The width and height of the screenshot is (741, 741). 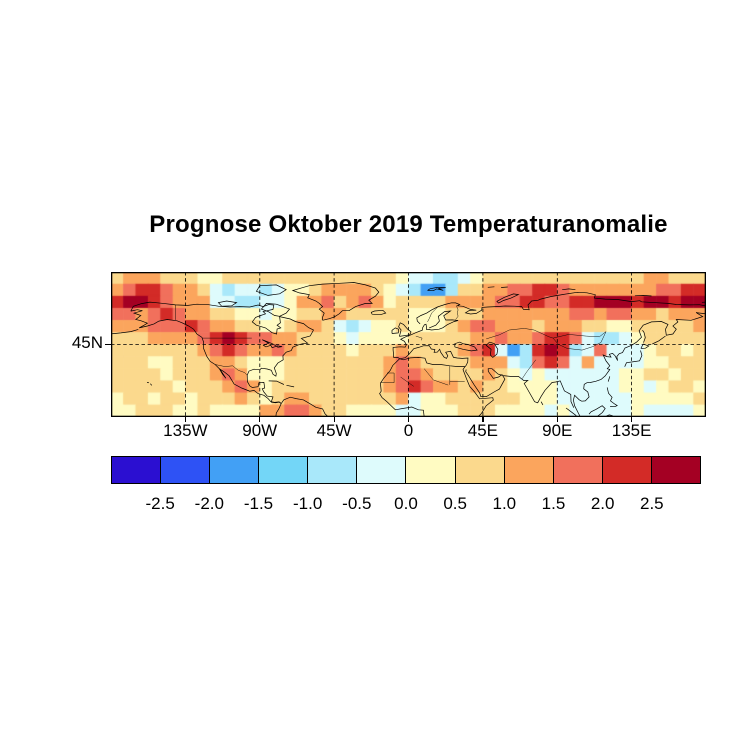 I want to click on colorbar-tick-label: -1.0, so click(x=308, y=503).